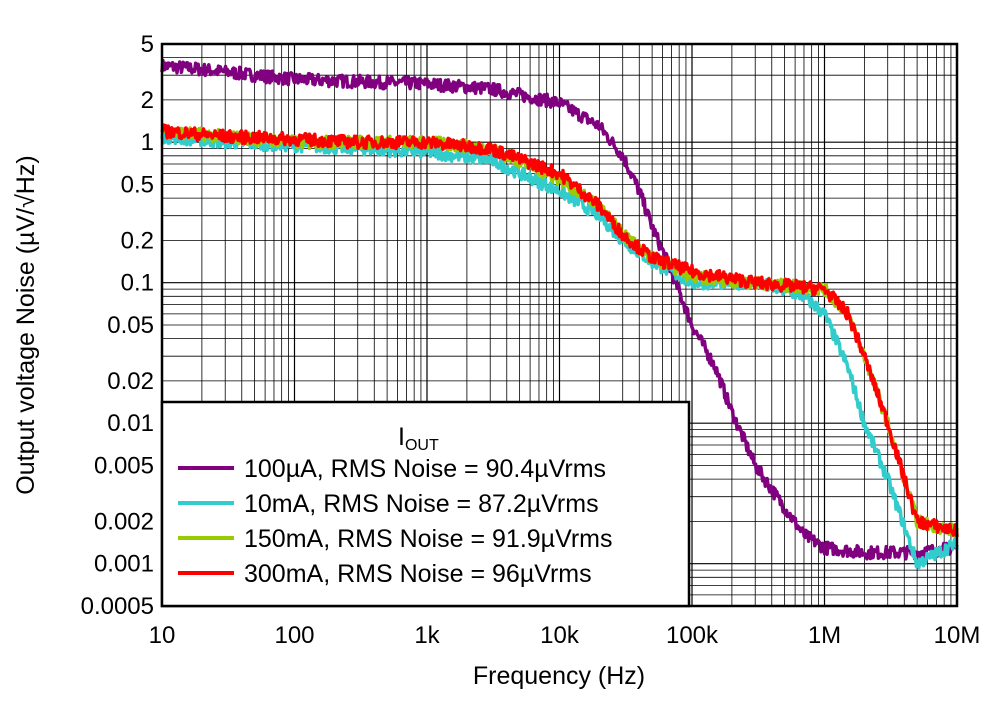 This screenshot has width=984, height=701. What do you see at coordinates (124, 564) in the screenshot?
I see `y-tick-label: 0.001` at bounding box center [124, 564].